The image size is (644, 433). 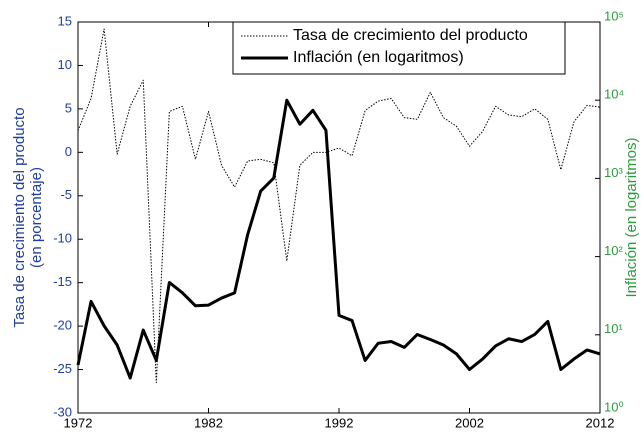 I want to click on y-axis-label: (en porcentaje), so click(x=36, y=217).